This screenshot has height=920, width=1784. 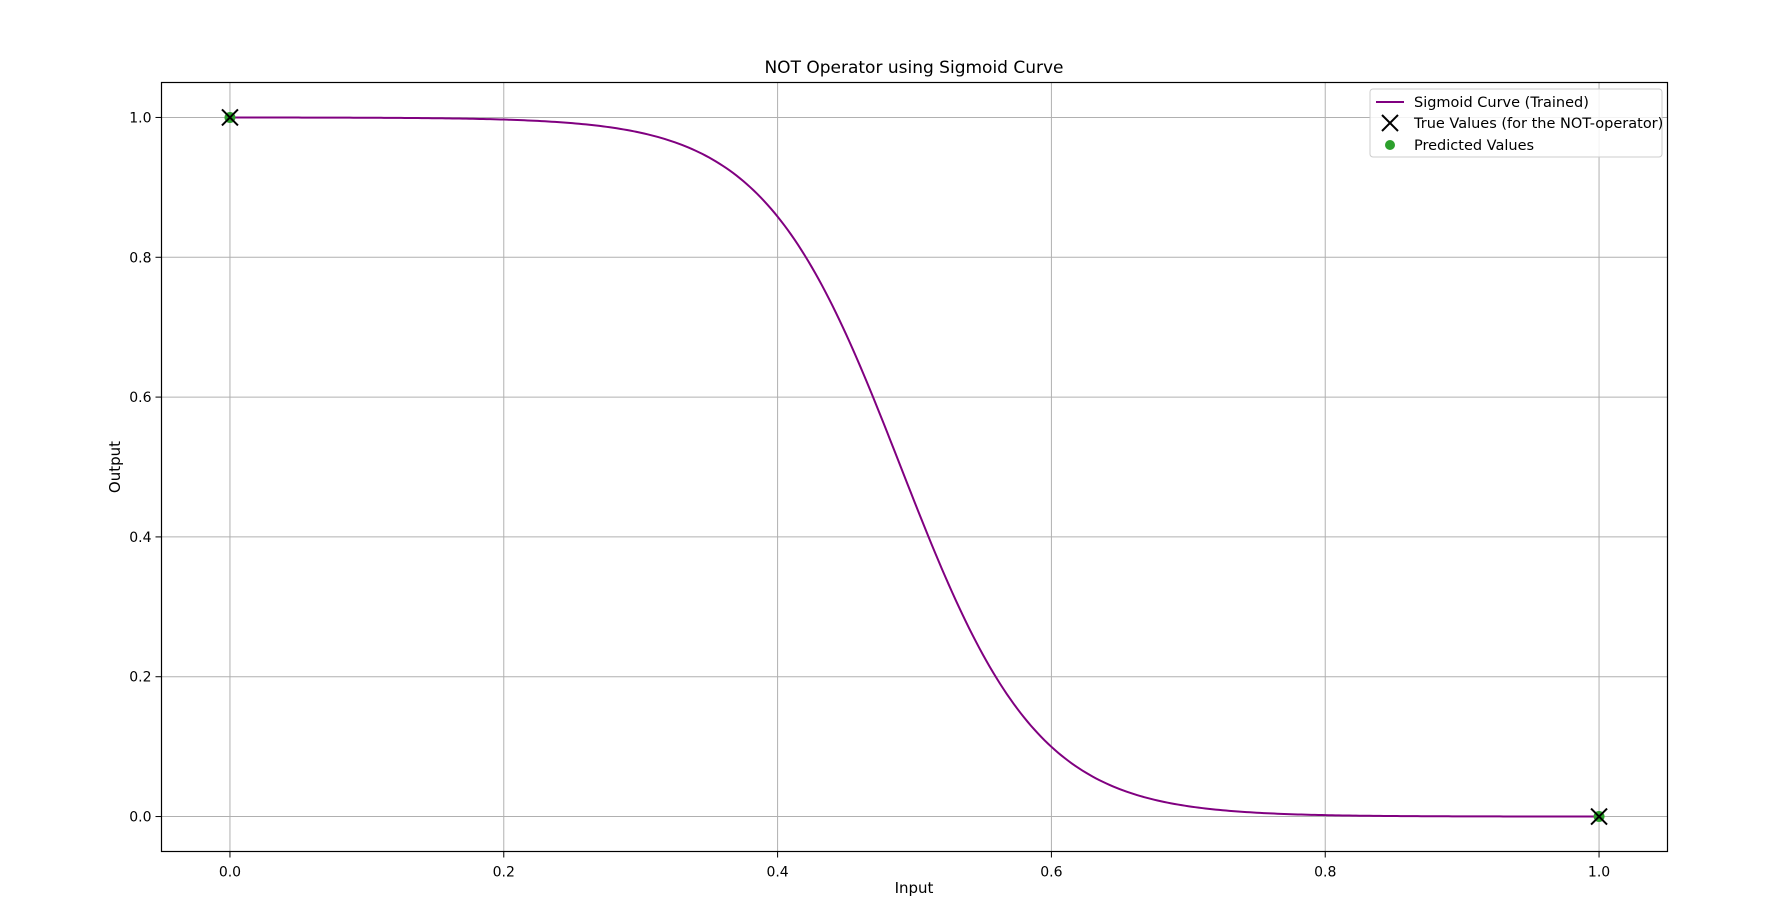 What do you see at coordinates (1501, 103) in the screenshot?
I see `legend-label-sigmoid: Sigmoid Curve (Trained)` at bounding box center [1501, 103].